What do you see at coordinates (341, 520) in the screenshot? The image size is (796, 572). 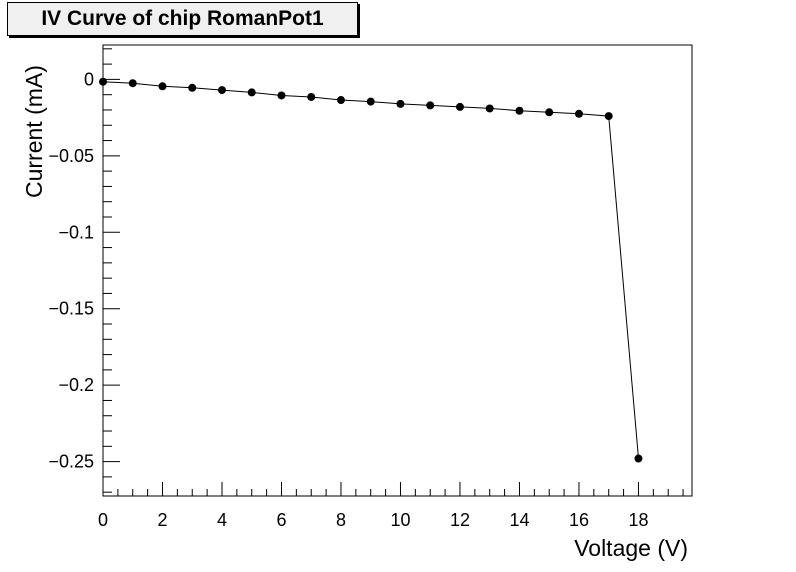 I see `x-tick-label: 8` at bounding box center [341, 520].